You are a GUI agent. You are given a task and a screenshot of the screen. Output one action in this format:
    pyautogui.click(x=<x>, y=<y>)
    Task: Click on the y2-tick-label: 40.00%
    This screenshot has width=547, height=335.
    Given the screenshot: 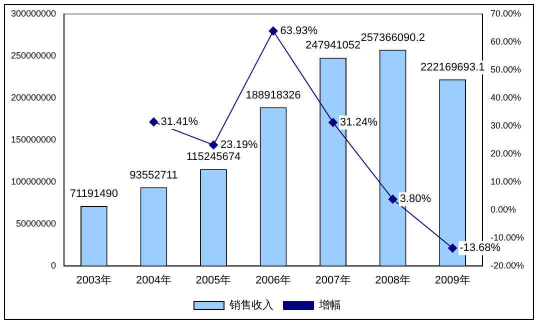 What is the action you would take?
    pyautogui.click(x=506, y=97)
    